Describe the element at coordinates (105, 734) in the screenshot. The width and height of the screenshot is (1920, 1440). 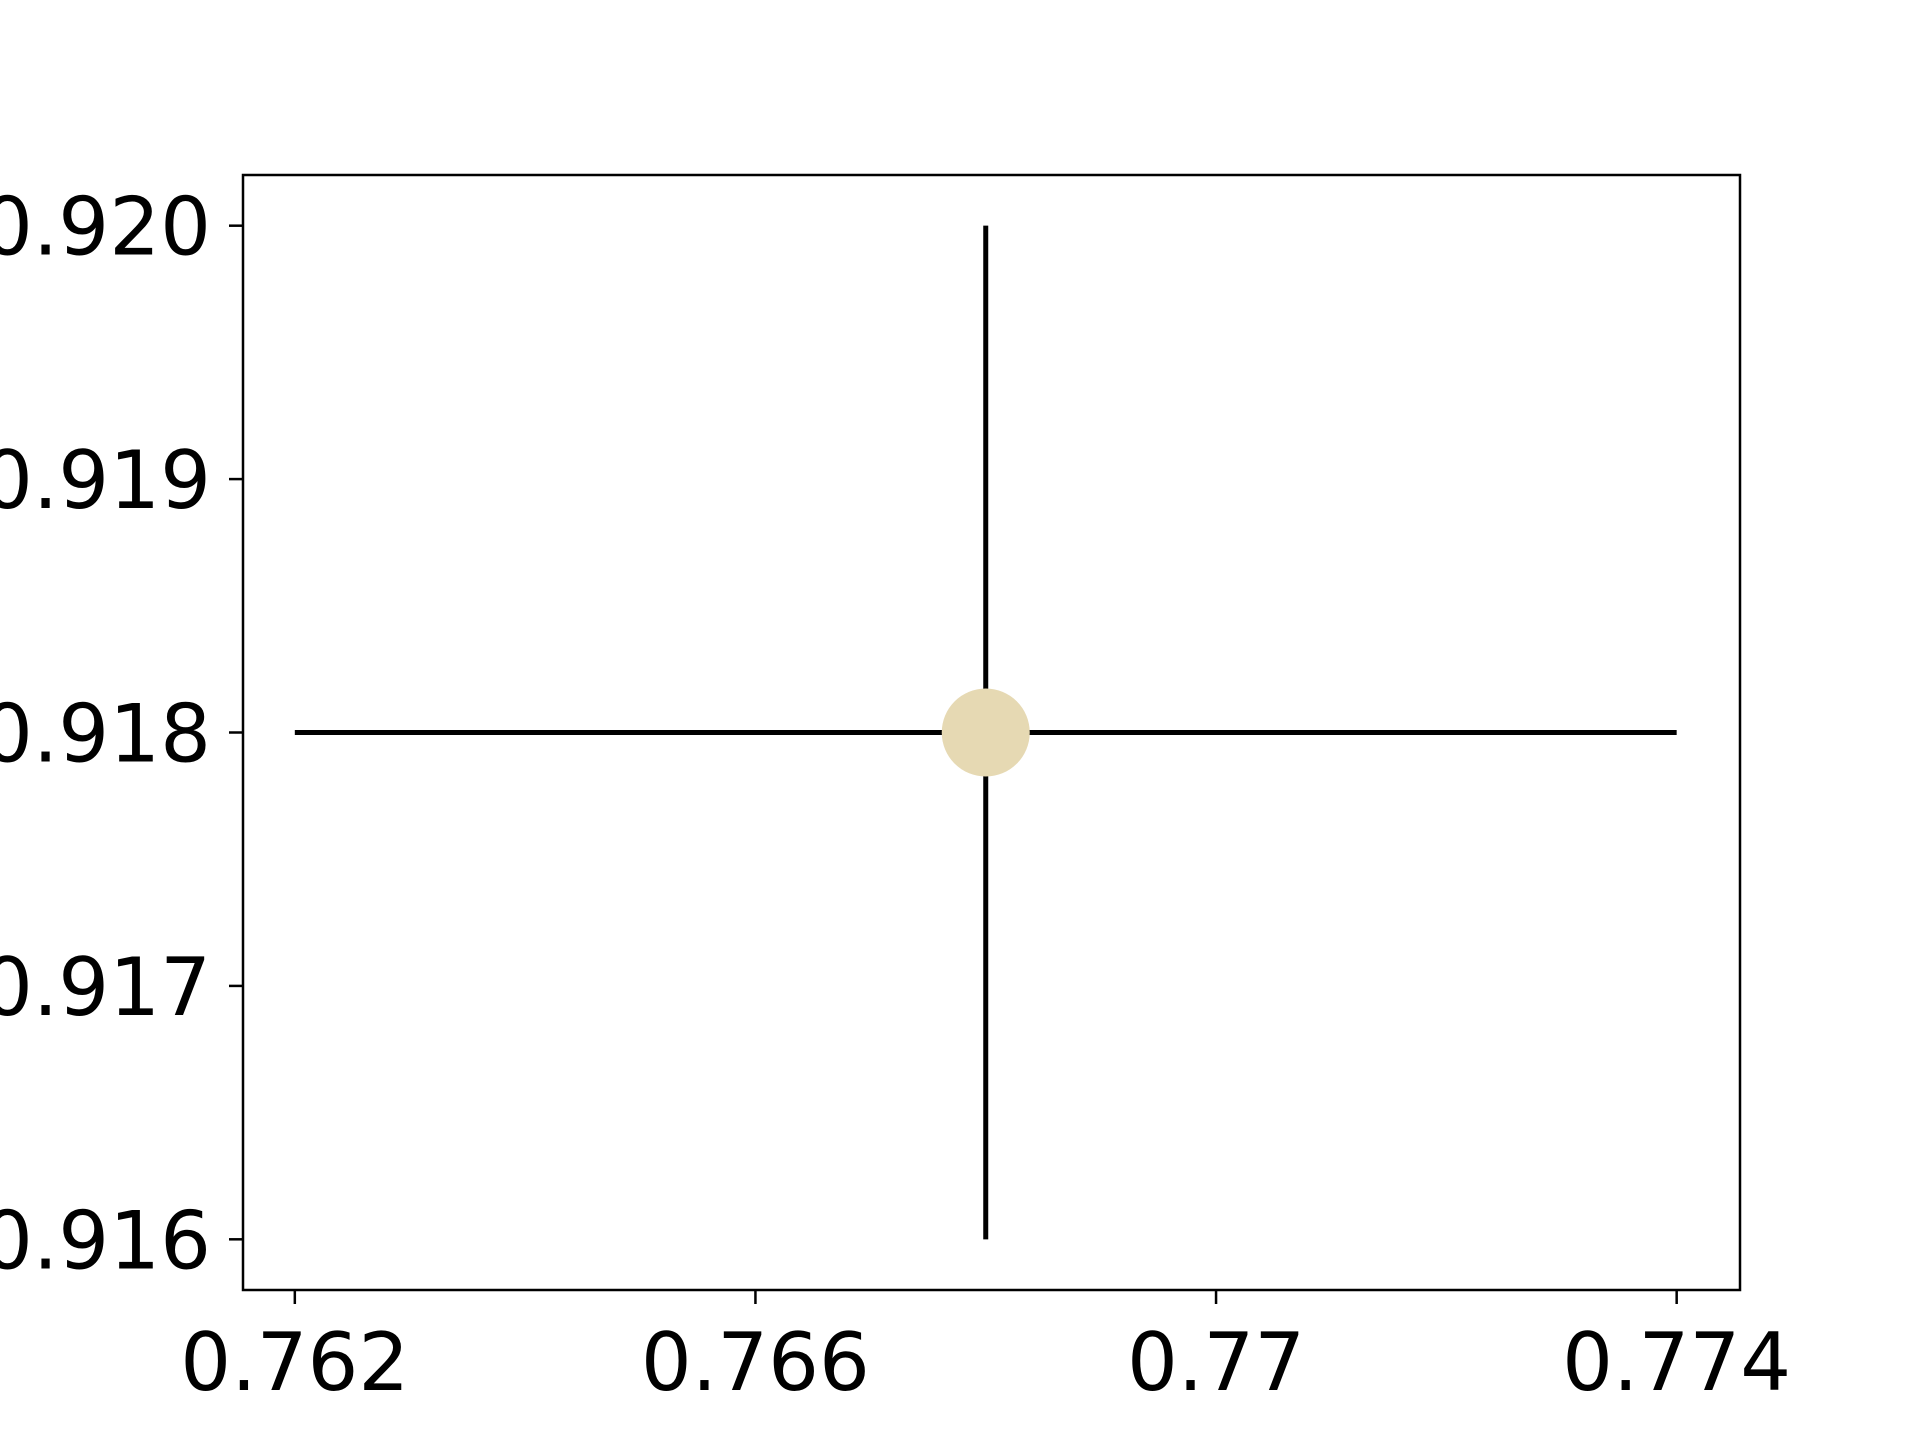
I see `y-tick-label: 0.918` at that location.